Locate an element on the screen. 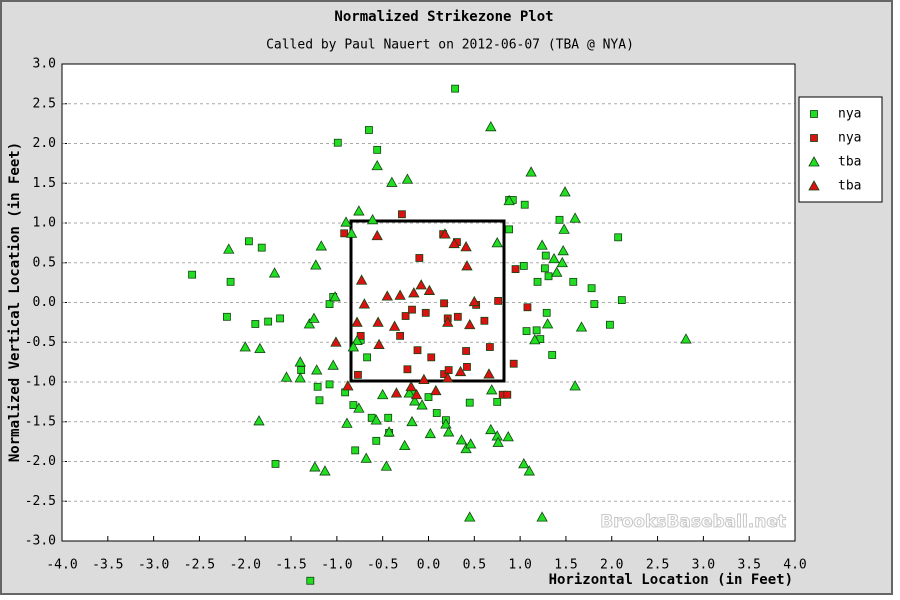  y-tick-label: 0.5 is located at coordinates (44, 262).